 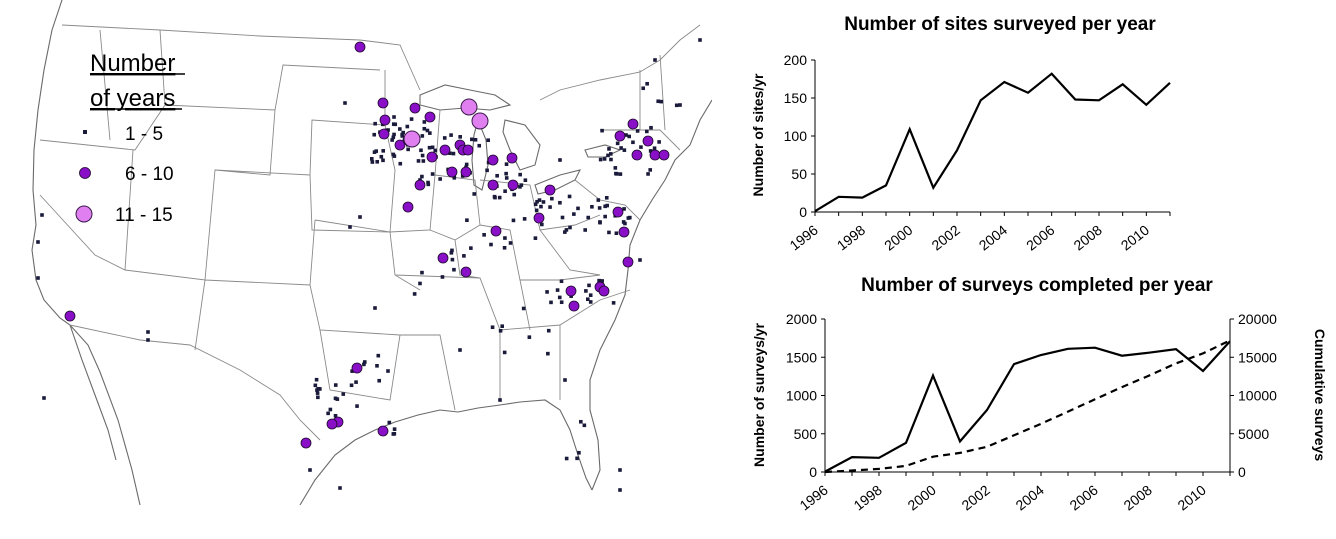 I want to click on y2-tick-label: 15000, so click(x=1257, y=357).